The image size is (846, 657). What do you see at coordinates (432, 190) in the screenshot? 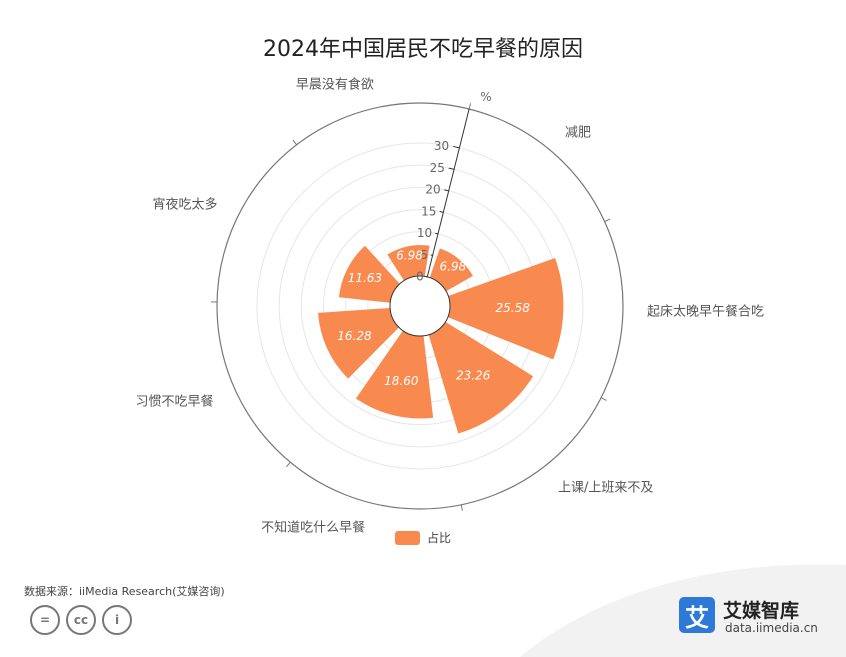
I see `tick-label-20: 20` at bounding box center [432, 190].